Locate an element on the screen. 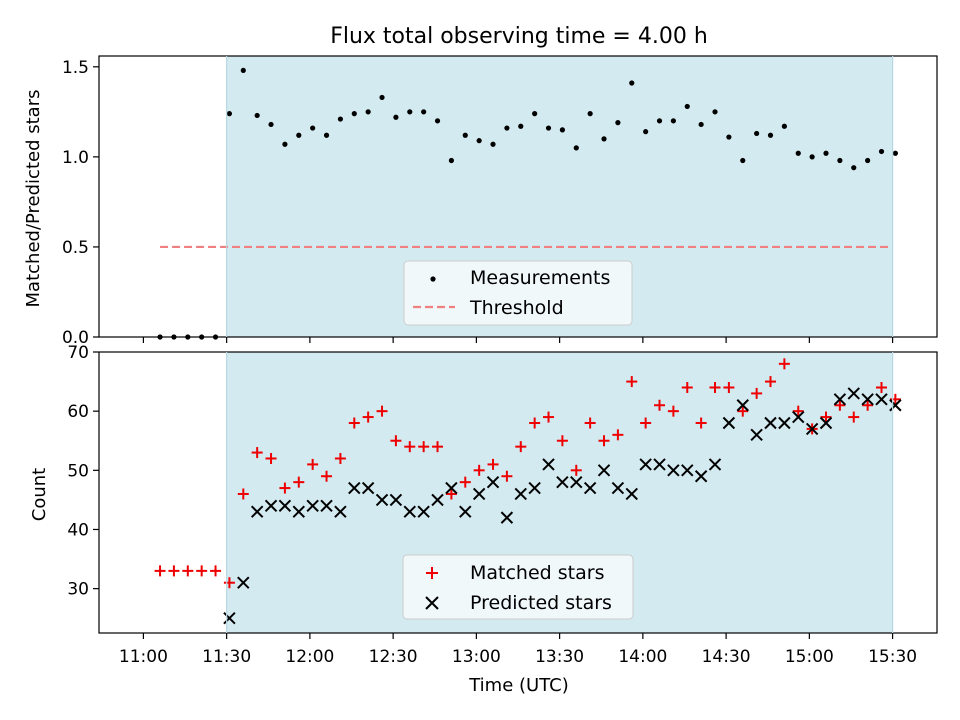  legend-label-predicted: Predicted stars is located at coordinates (541, 603).